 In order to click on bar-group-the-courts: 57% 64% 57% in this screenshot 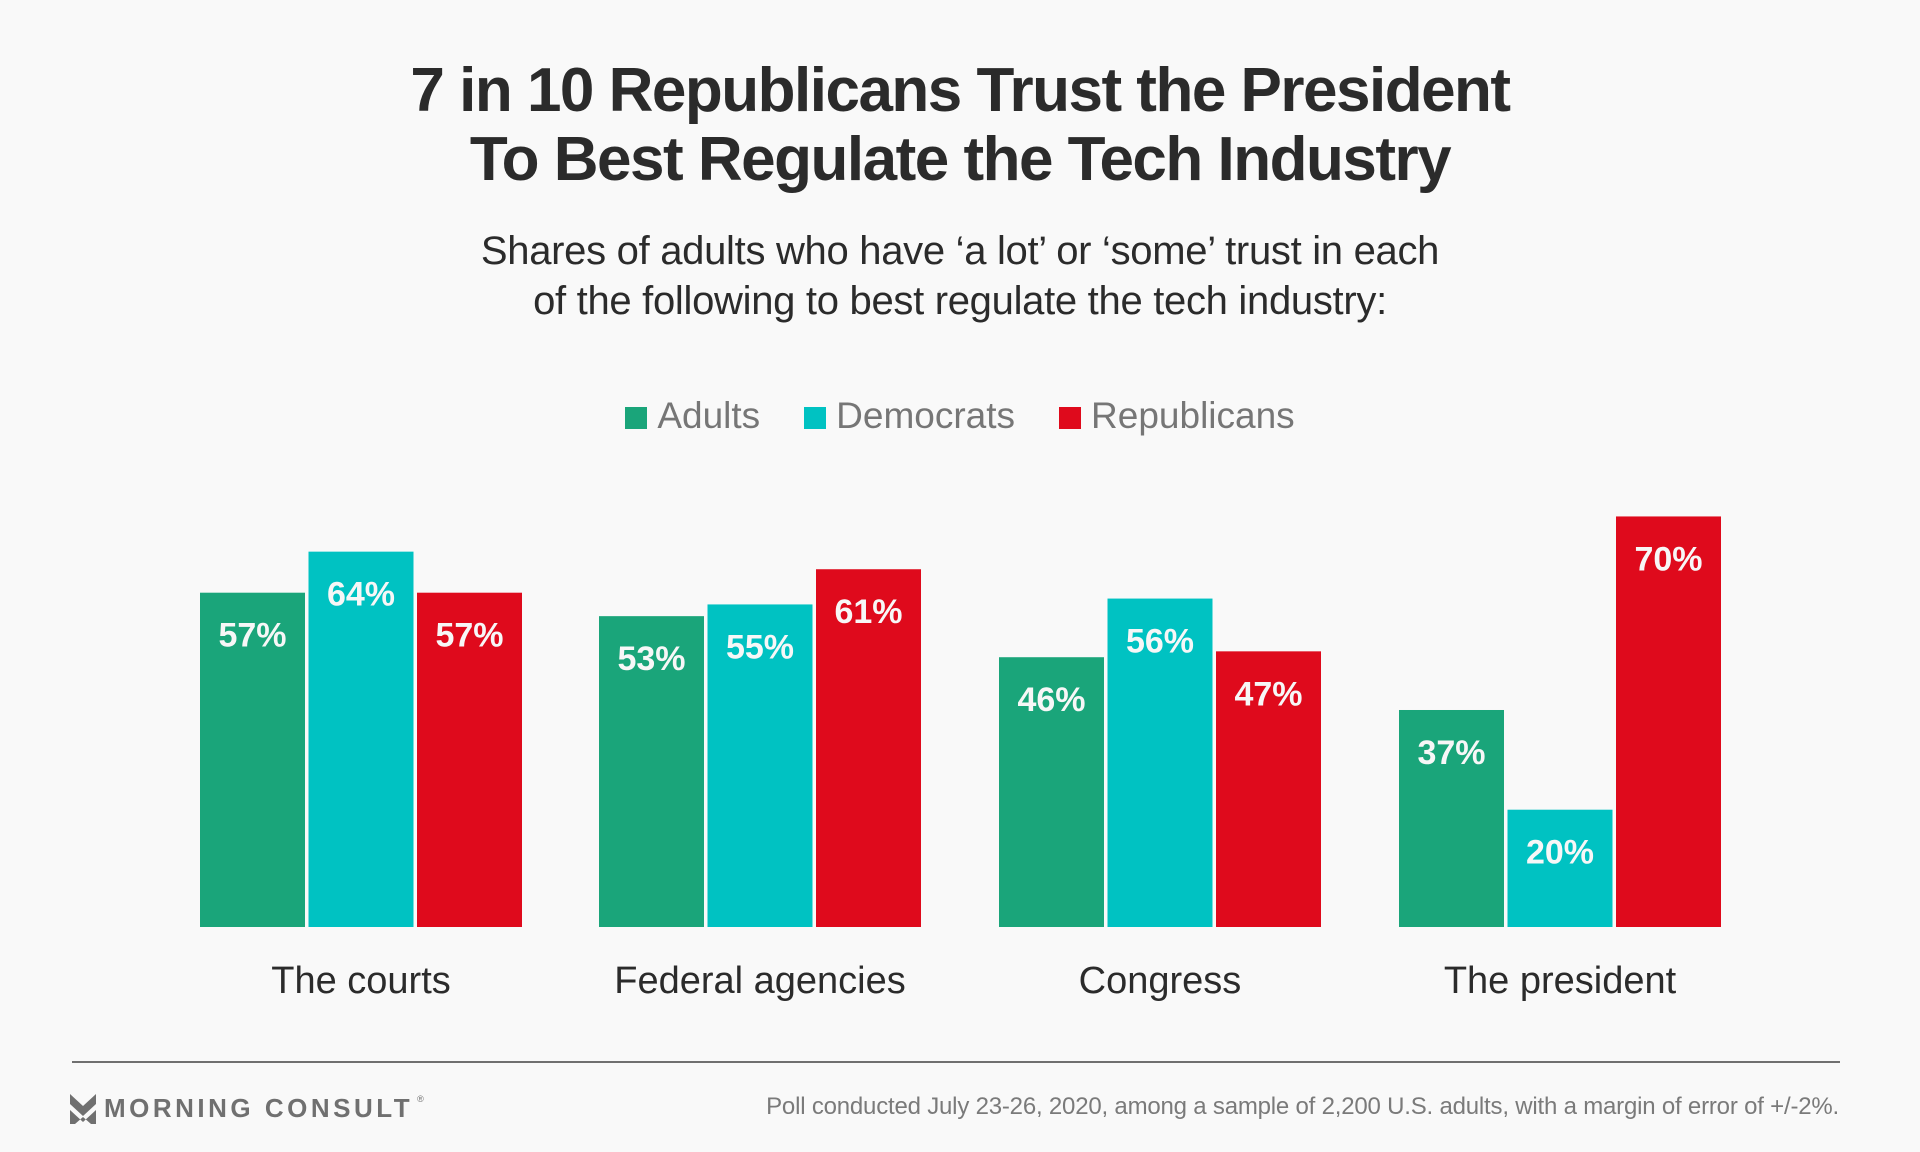, I will do `click(361, 739)`.